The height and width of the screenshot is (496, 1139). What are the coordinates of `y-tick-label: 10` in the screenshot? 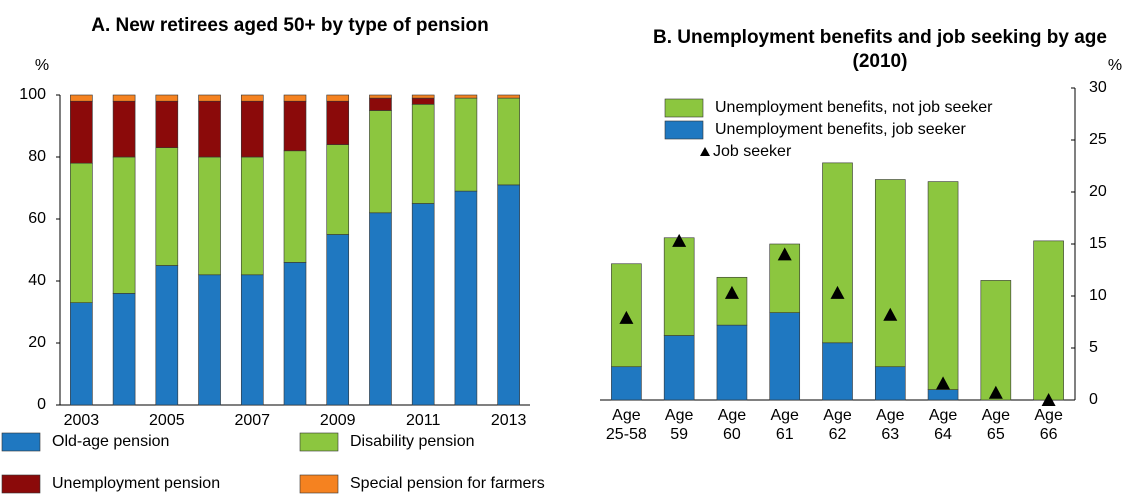 It's located at (1098, 295).